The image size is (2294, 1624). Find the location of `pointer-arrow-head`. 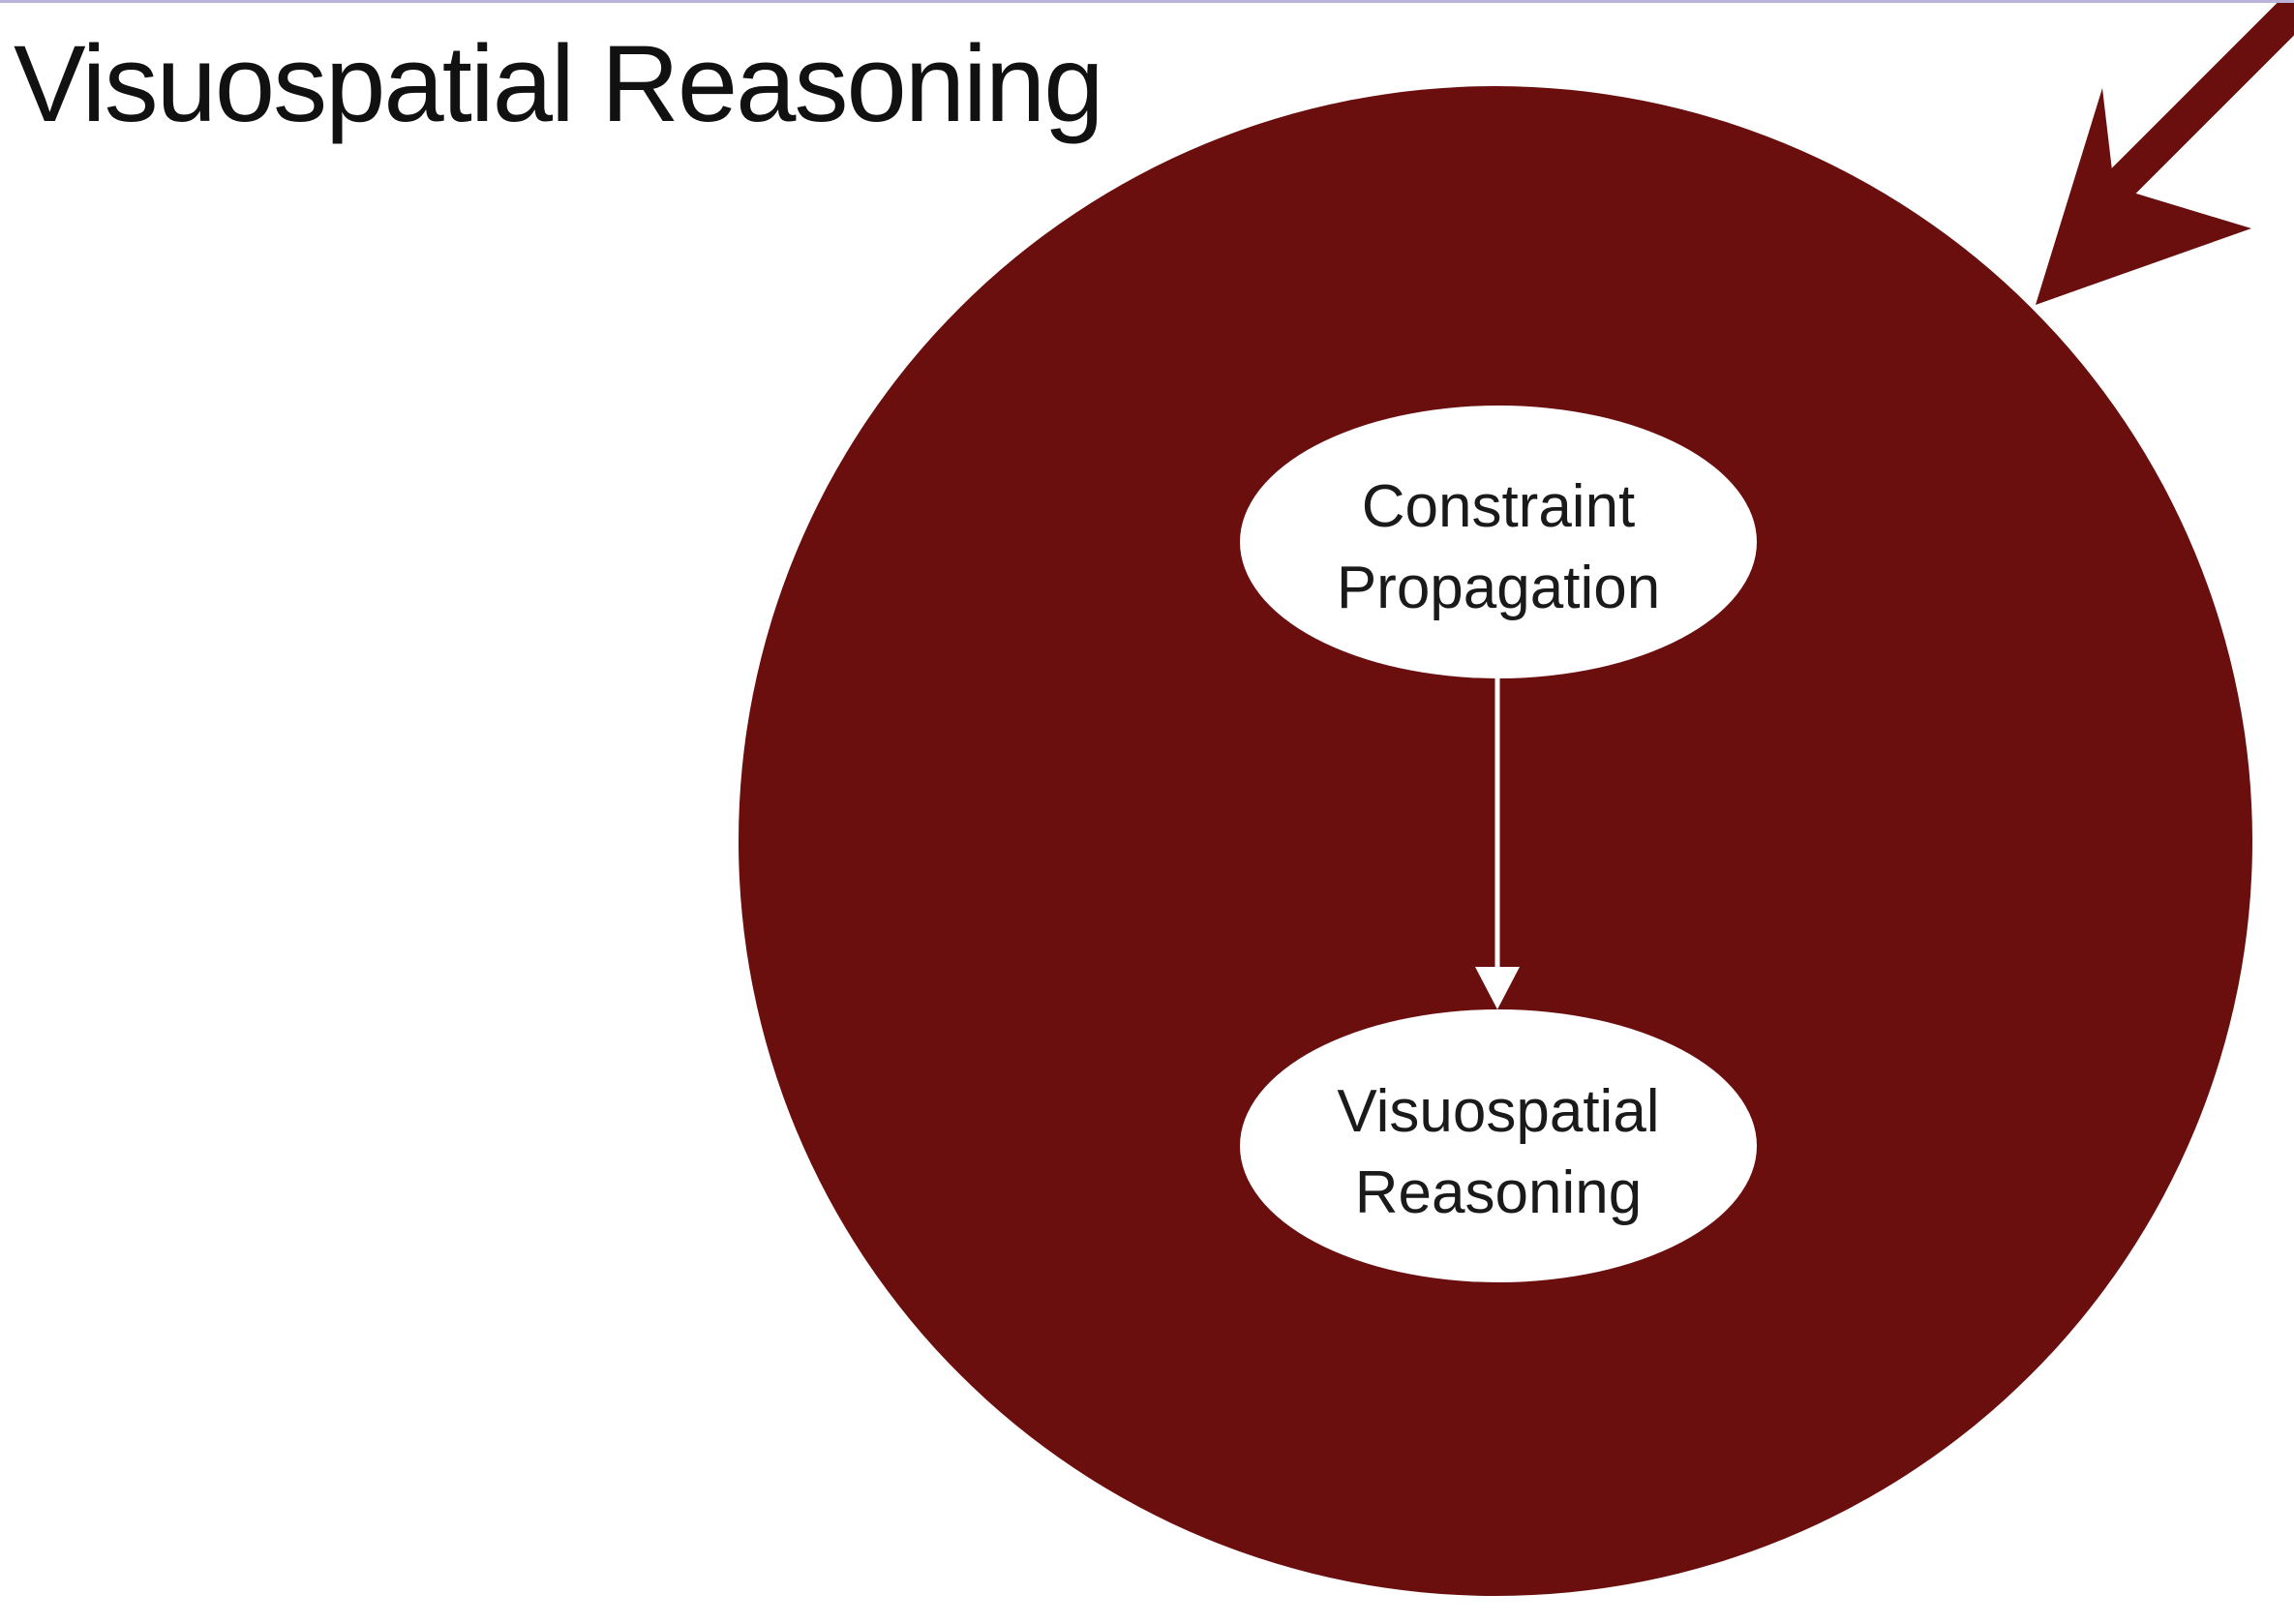

pointer-arrow-head is located at coordinates (2143, 197).